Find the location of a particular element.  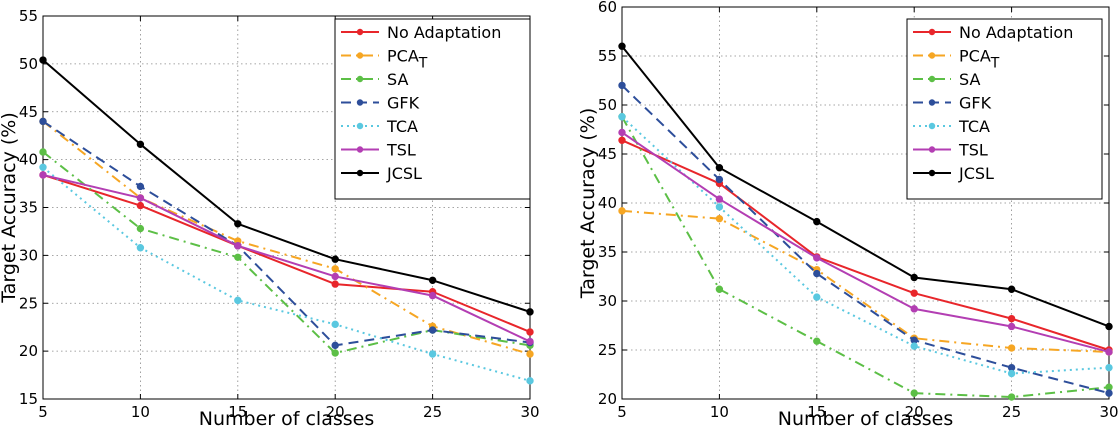

series-line is located at coordinates (865, 281).